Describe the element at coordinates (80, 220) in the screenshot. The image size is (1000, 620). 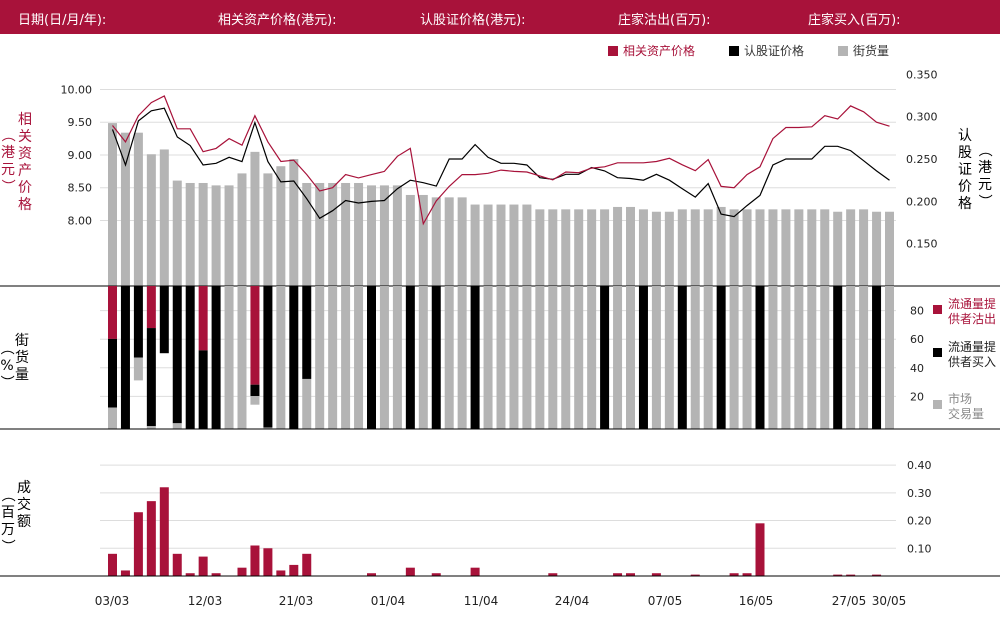
I see `y-left-tick-label: 8.00` at that location.